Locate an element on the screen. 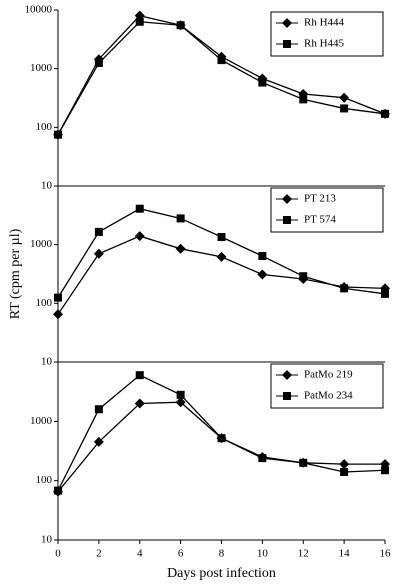 The width and height of the screenshot is (400, 588). legend-label: PT 574 is located at coordinates (320, 220).